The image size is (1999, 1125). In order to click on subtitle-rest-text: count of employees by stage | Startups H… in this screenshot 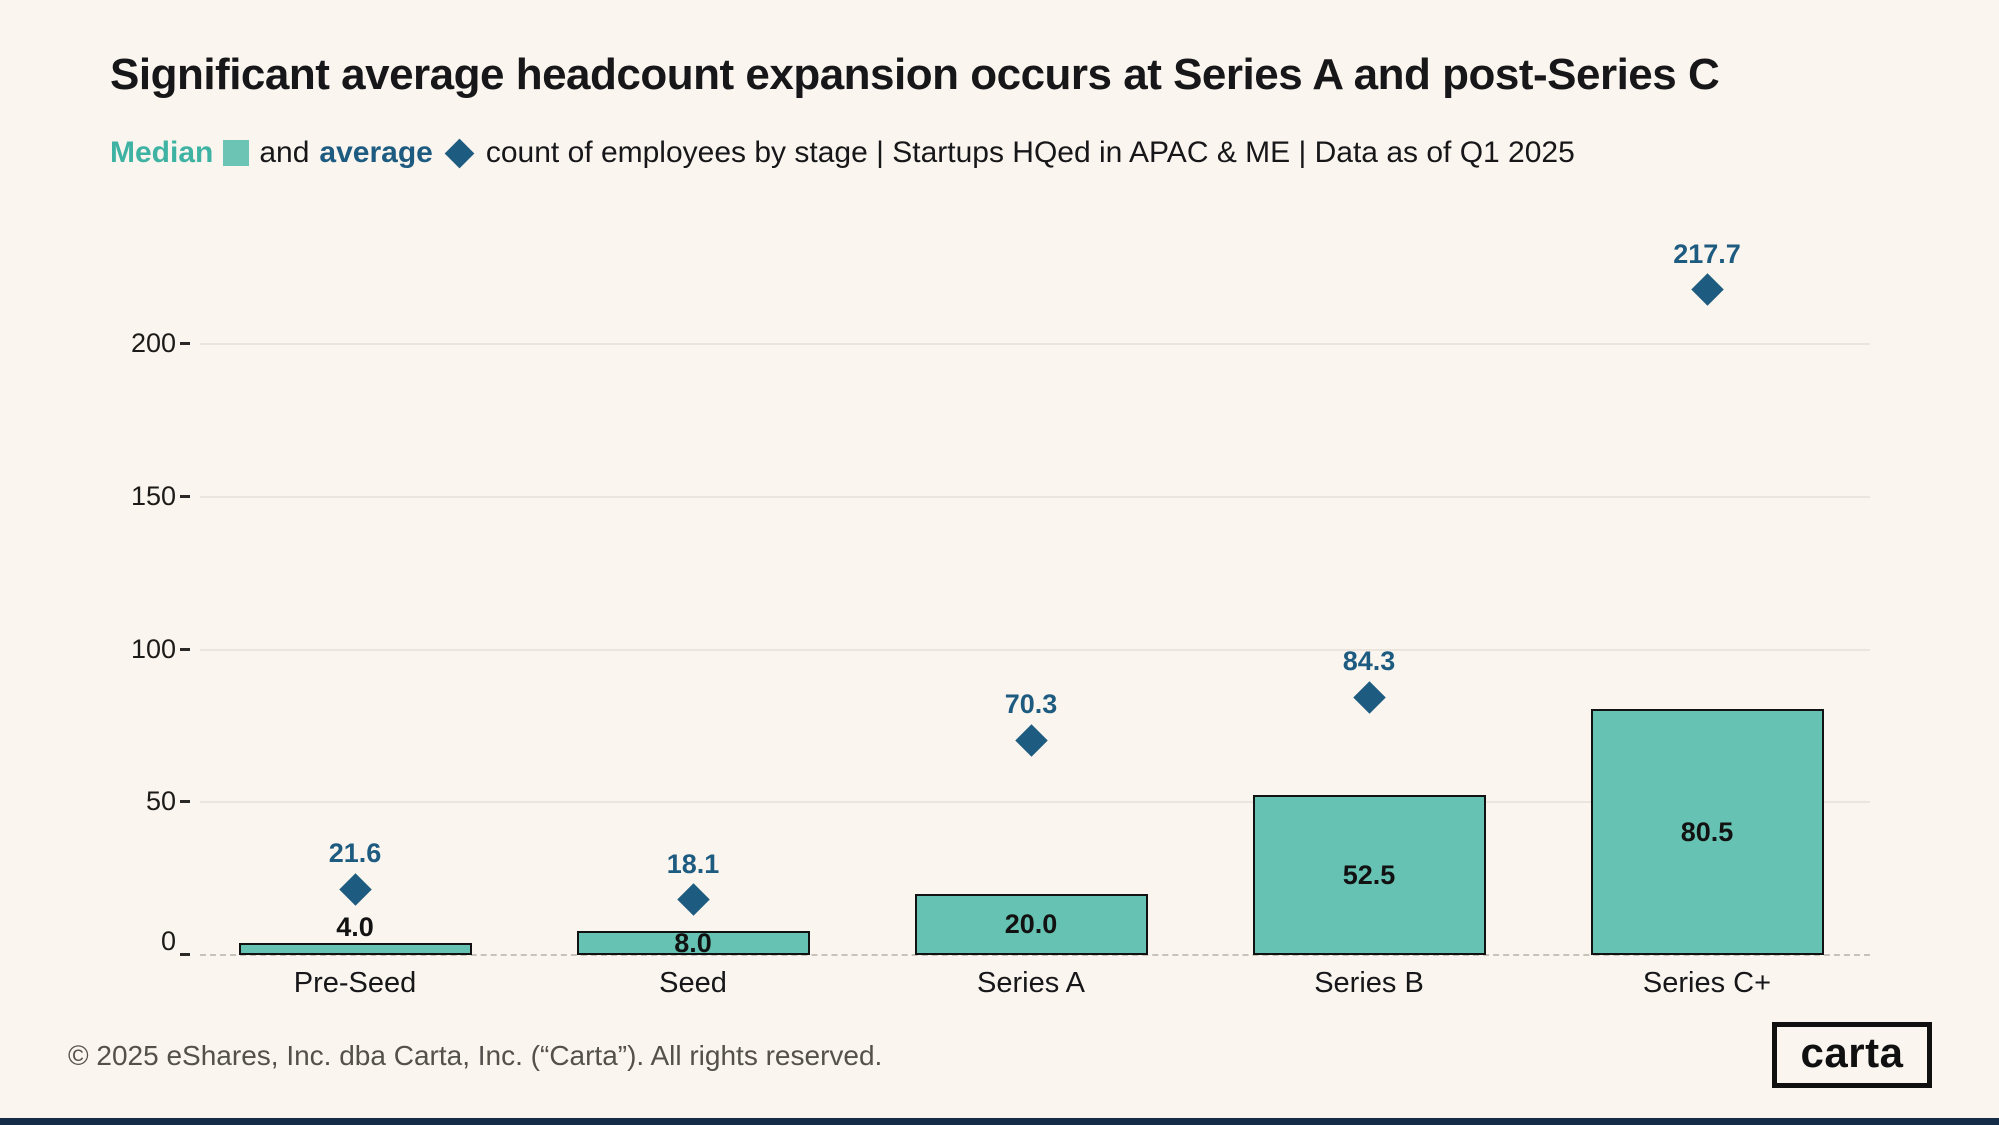, I will do `click(1030, 152)`.